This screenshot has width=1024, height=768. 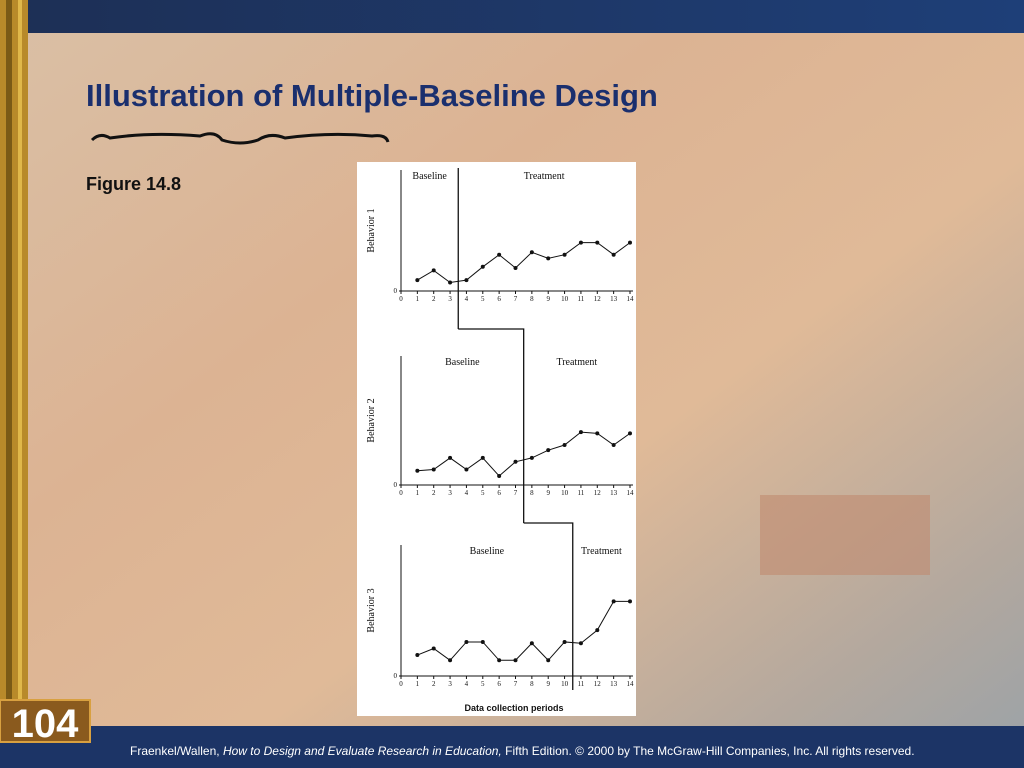 What do you see at coordinates (45, 721) in the screenshot?
I see `page-number-box` at bounding box center [45, 721].